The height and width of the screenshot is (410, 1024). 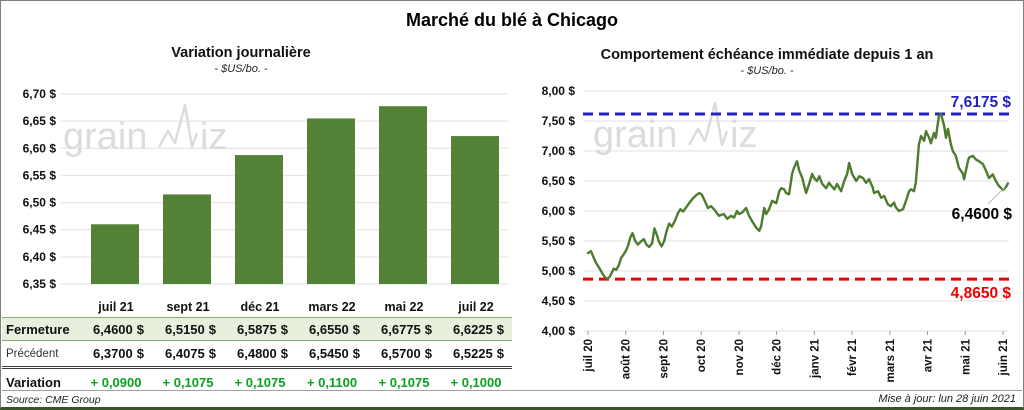 I want to click on price-cell-content: 6,5700 $, so click(x=404, y=353).